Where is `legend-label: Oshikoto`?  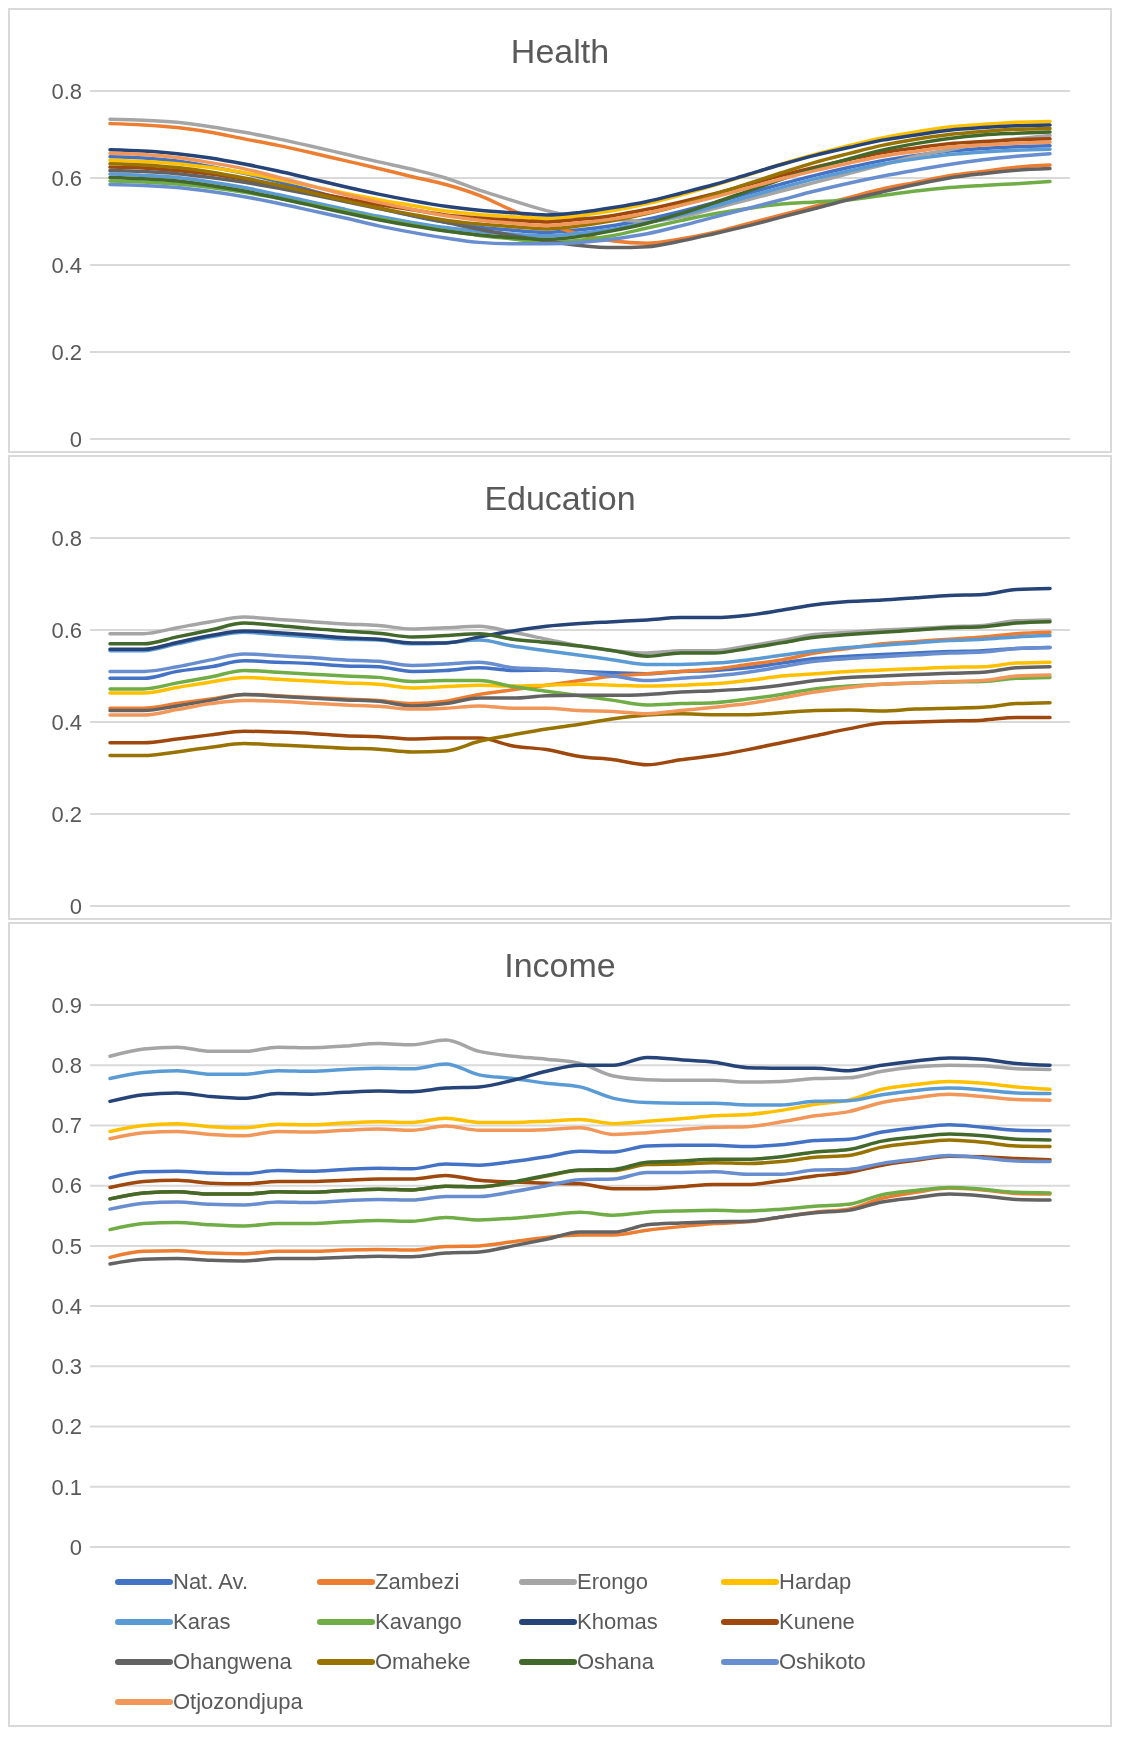
legend-label: Oshikoto is located at coordinates (822, 1662).